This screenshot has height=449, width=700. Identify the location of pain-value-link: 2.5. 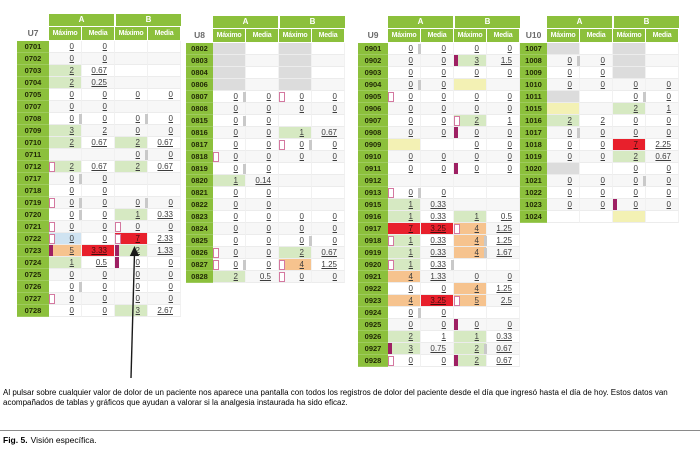
(506, 300).